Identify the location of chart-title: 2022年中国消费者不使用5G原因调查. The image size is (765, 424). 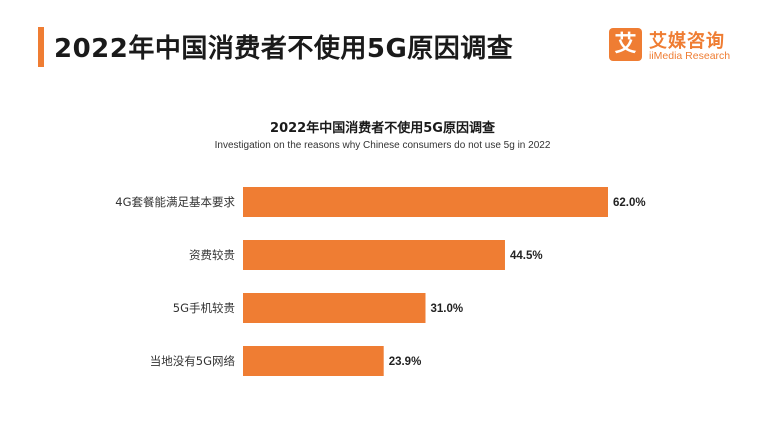
(382, 128).